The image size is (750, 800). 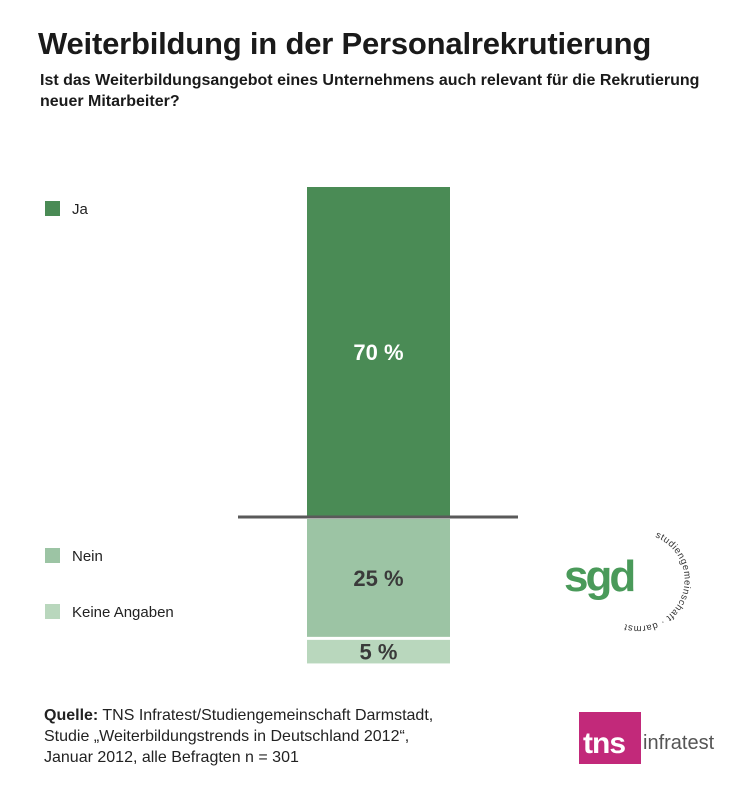 I want to click on legend-swatch-ja, so click(x=52, y=208).